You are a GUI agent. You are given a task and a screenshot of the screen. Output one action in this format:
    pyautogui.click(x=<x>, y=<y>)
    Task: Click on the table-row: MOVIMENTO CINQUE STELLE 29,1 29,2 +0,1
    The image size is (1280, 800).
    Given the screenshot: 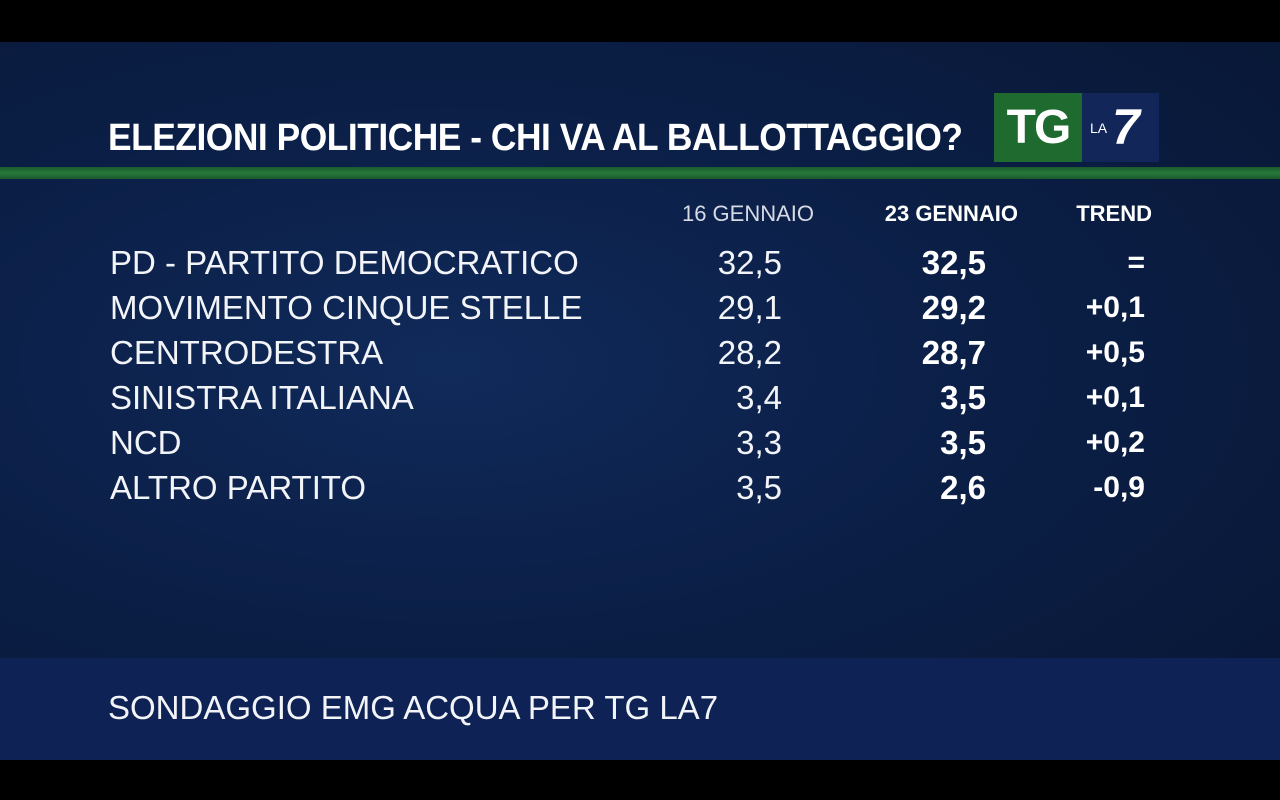 What is the action you would take?
    pyautogui.click(x=640, y=307)
    